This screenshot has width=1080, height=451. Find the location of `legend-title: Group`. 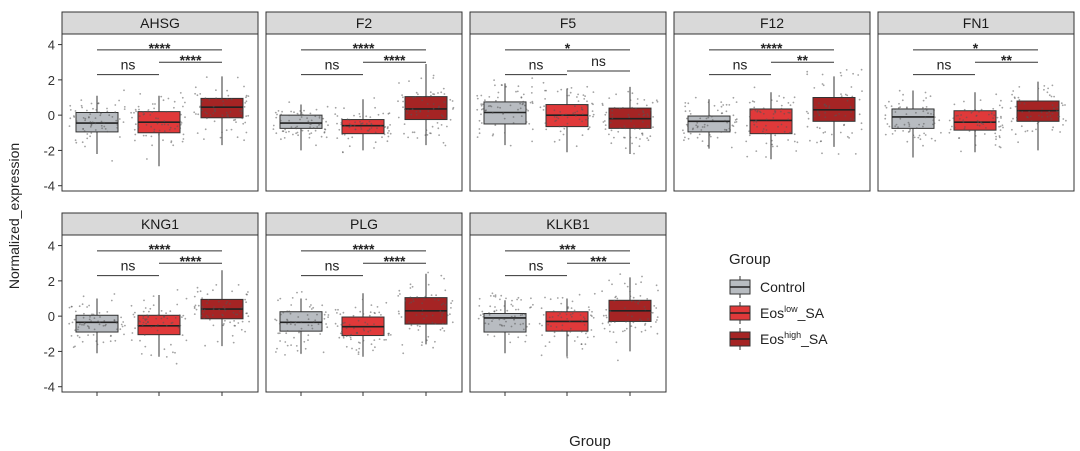

legend-title: Group is located at coordinates (750, 259).